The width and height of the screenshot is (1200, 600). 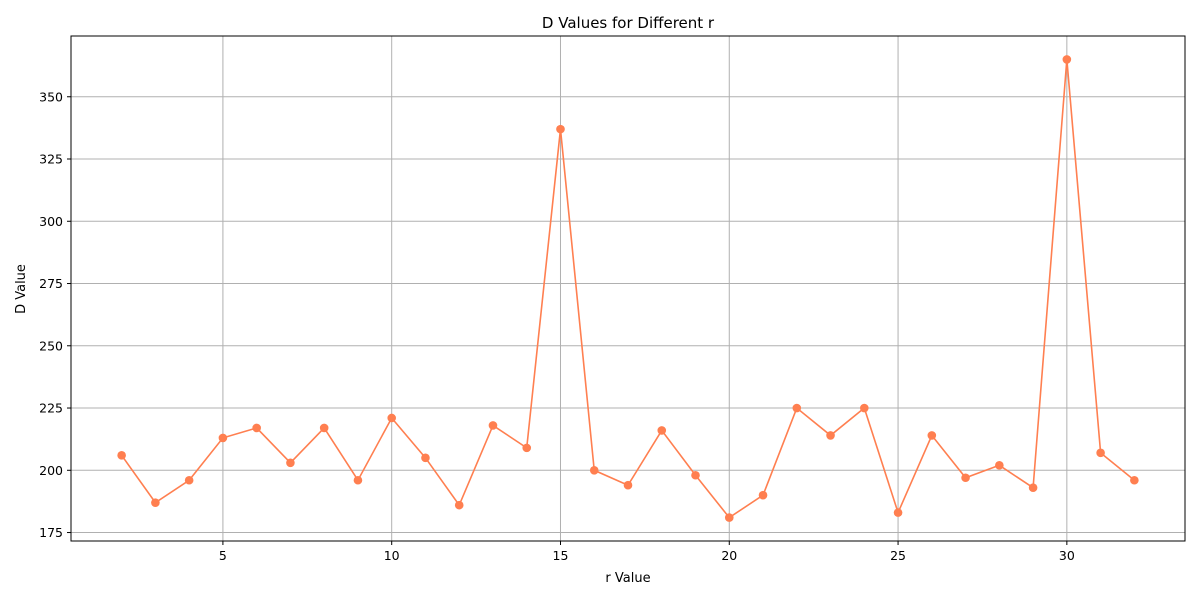 I want to click on chart-title: D Values for Different r, so click(x=628, y=23).